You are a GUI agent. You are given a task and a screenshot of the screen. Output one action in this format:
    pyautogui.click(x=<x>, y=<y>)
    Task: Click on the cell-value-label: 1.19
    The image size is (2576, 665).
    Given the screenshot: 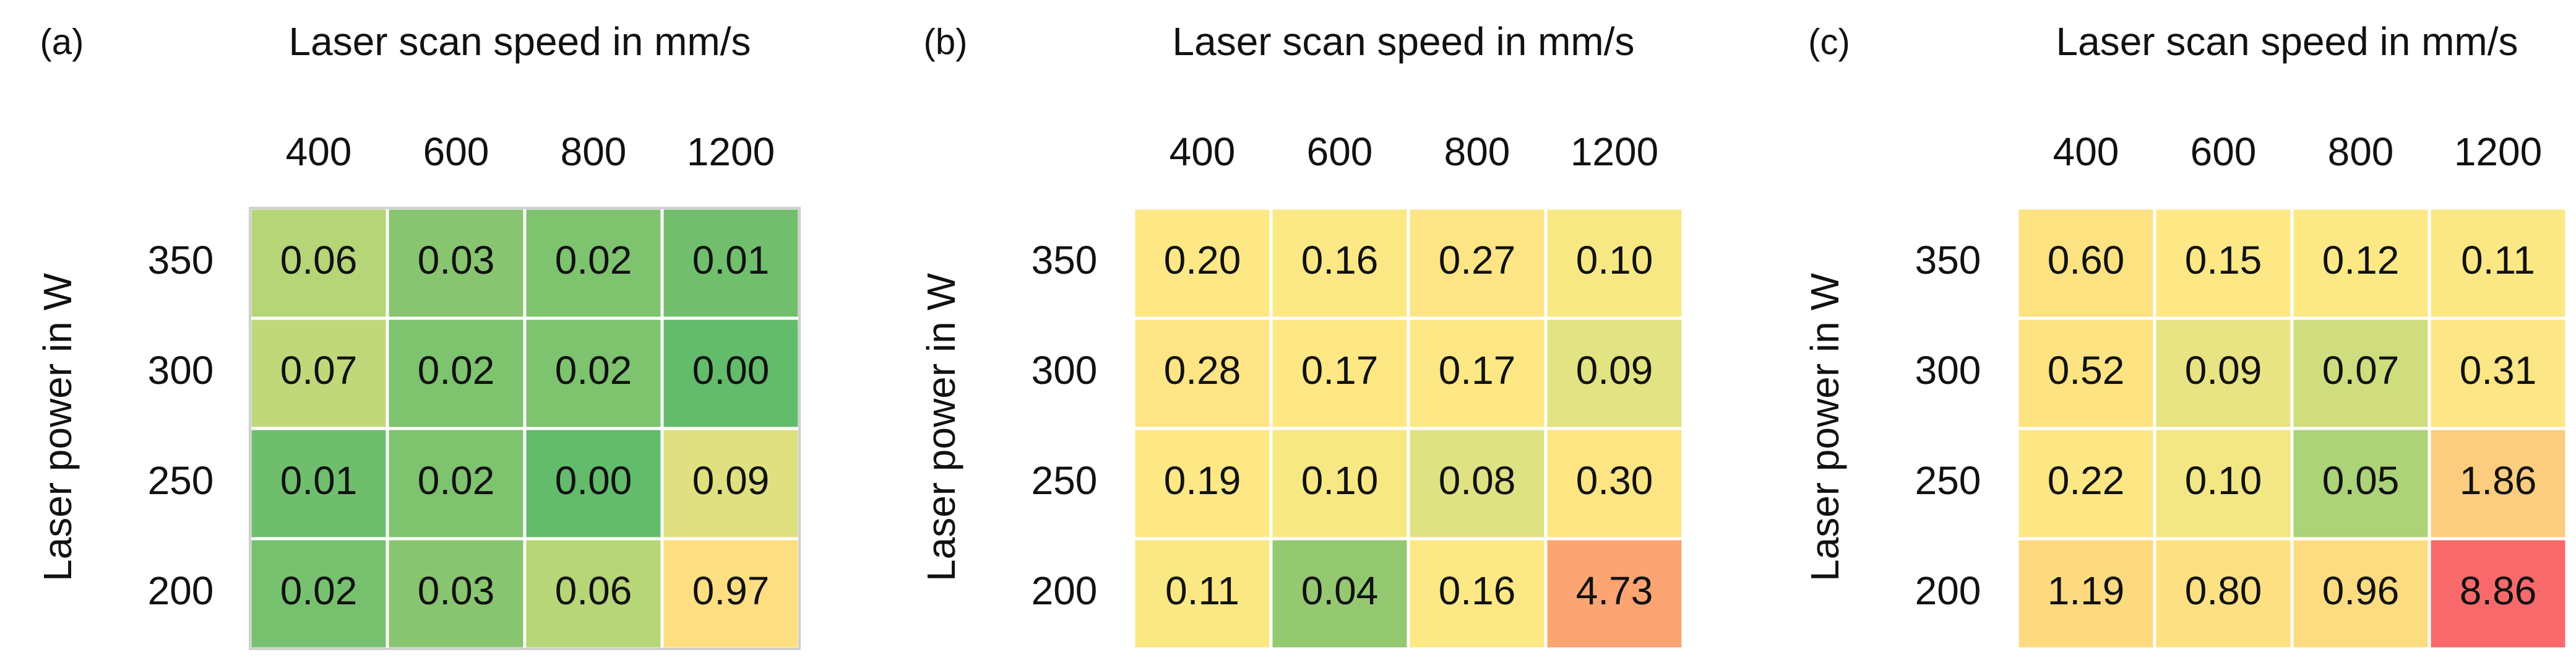 What is the action you would take?
    pyautogui.click(x=2086, y=590)
    